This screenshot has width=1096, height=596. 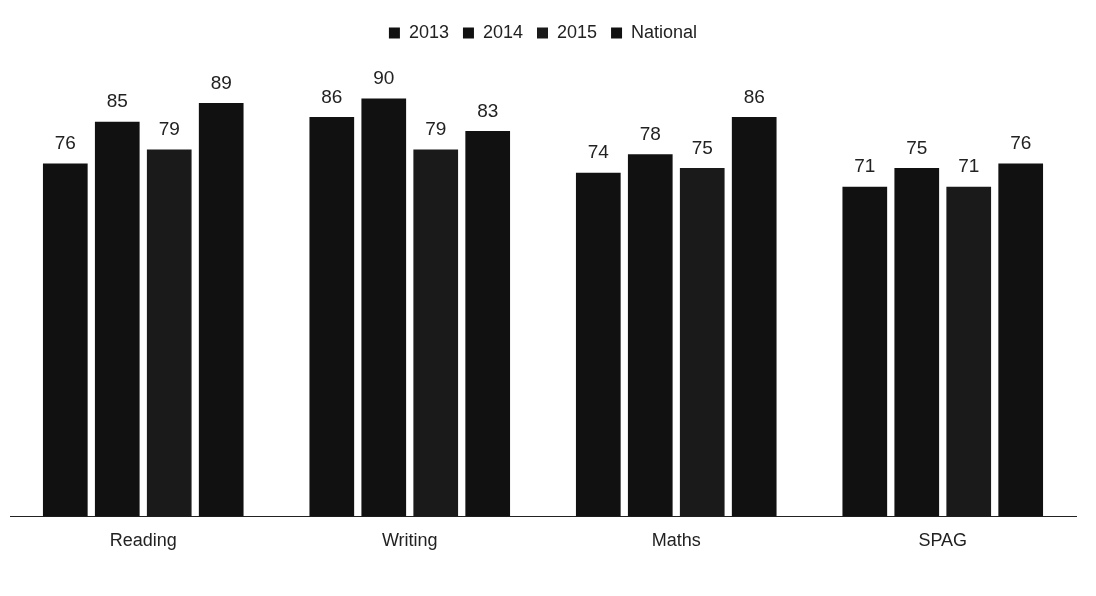 I want to click on legend-label: National, so click(x=664, y=31).